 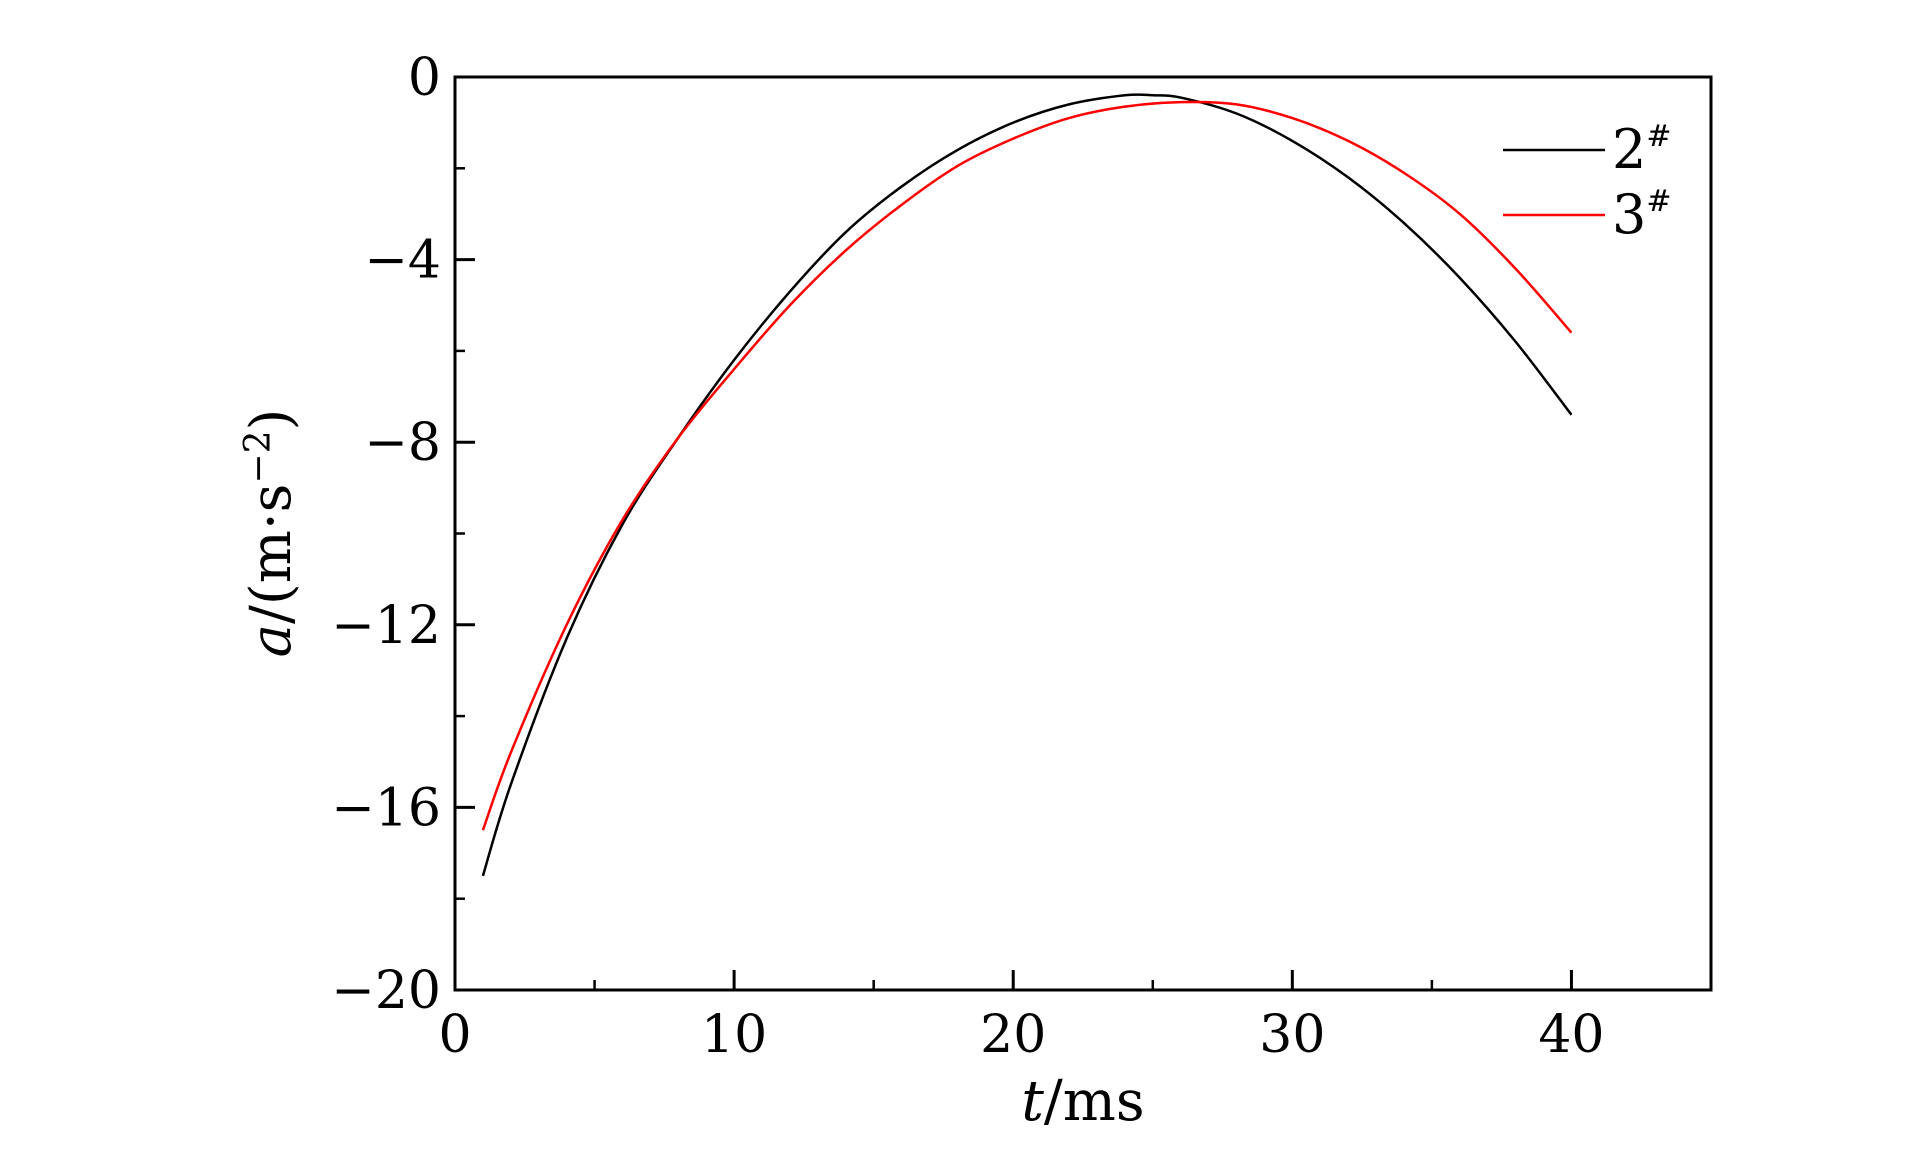 What do you see at coordinates (271, 554) in the screenshot?
I see `y-axis-unit: /(m·s` at bounding box center [271, 554].